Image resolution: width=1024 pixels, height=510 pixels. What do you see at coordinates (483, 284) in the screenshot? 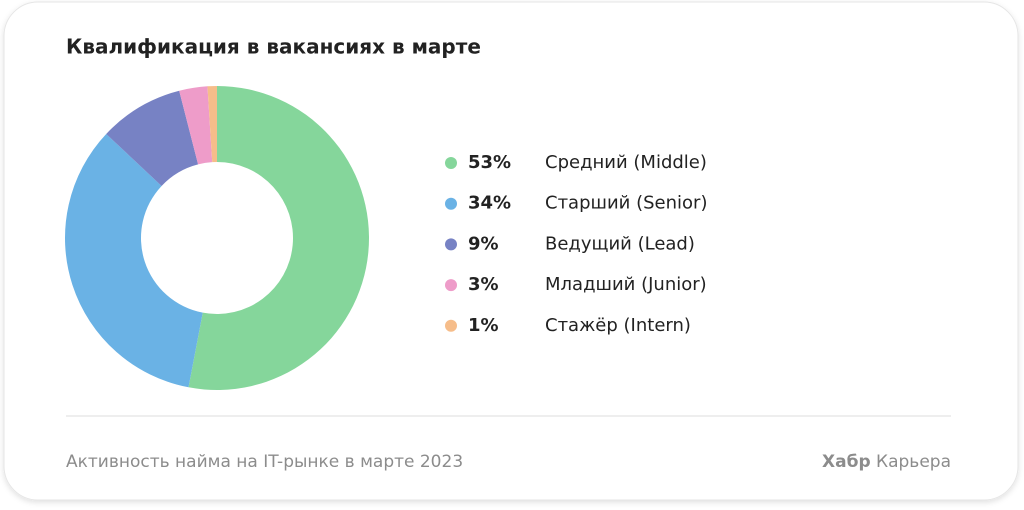
I see `legend-value: 3%` at bounding box center [483, 284].